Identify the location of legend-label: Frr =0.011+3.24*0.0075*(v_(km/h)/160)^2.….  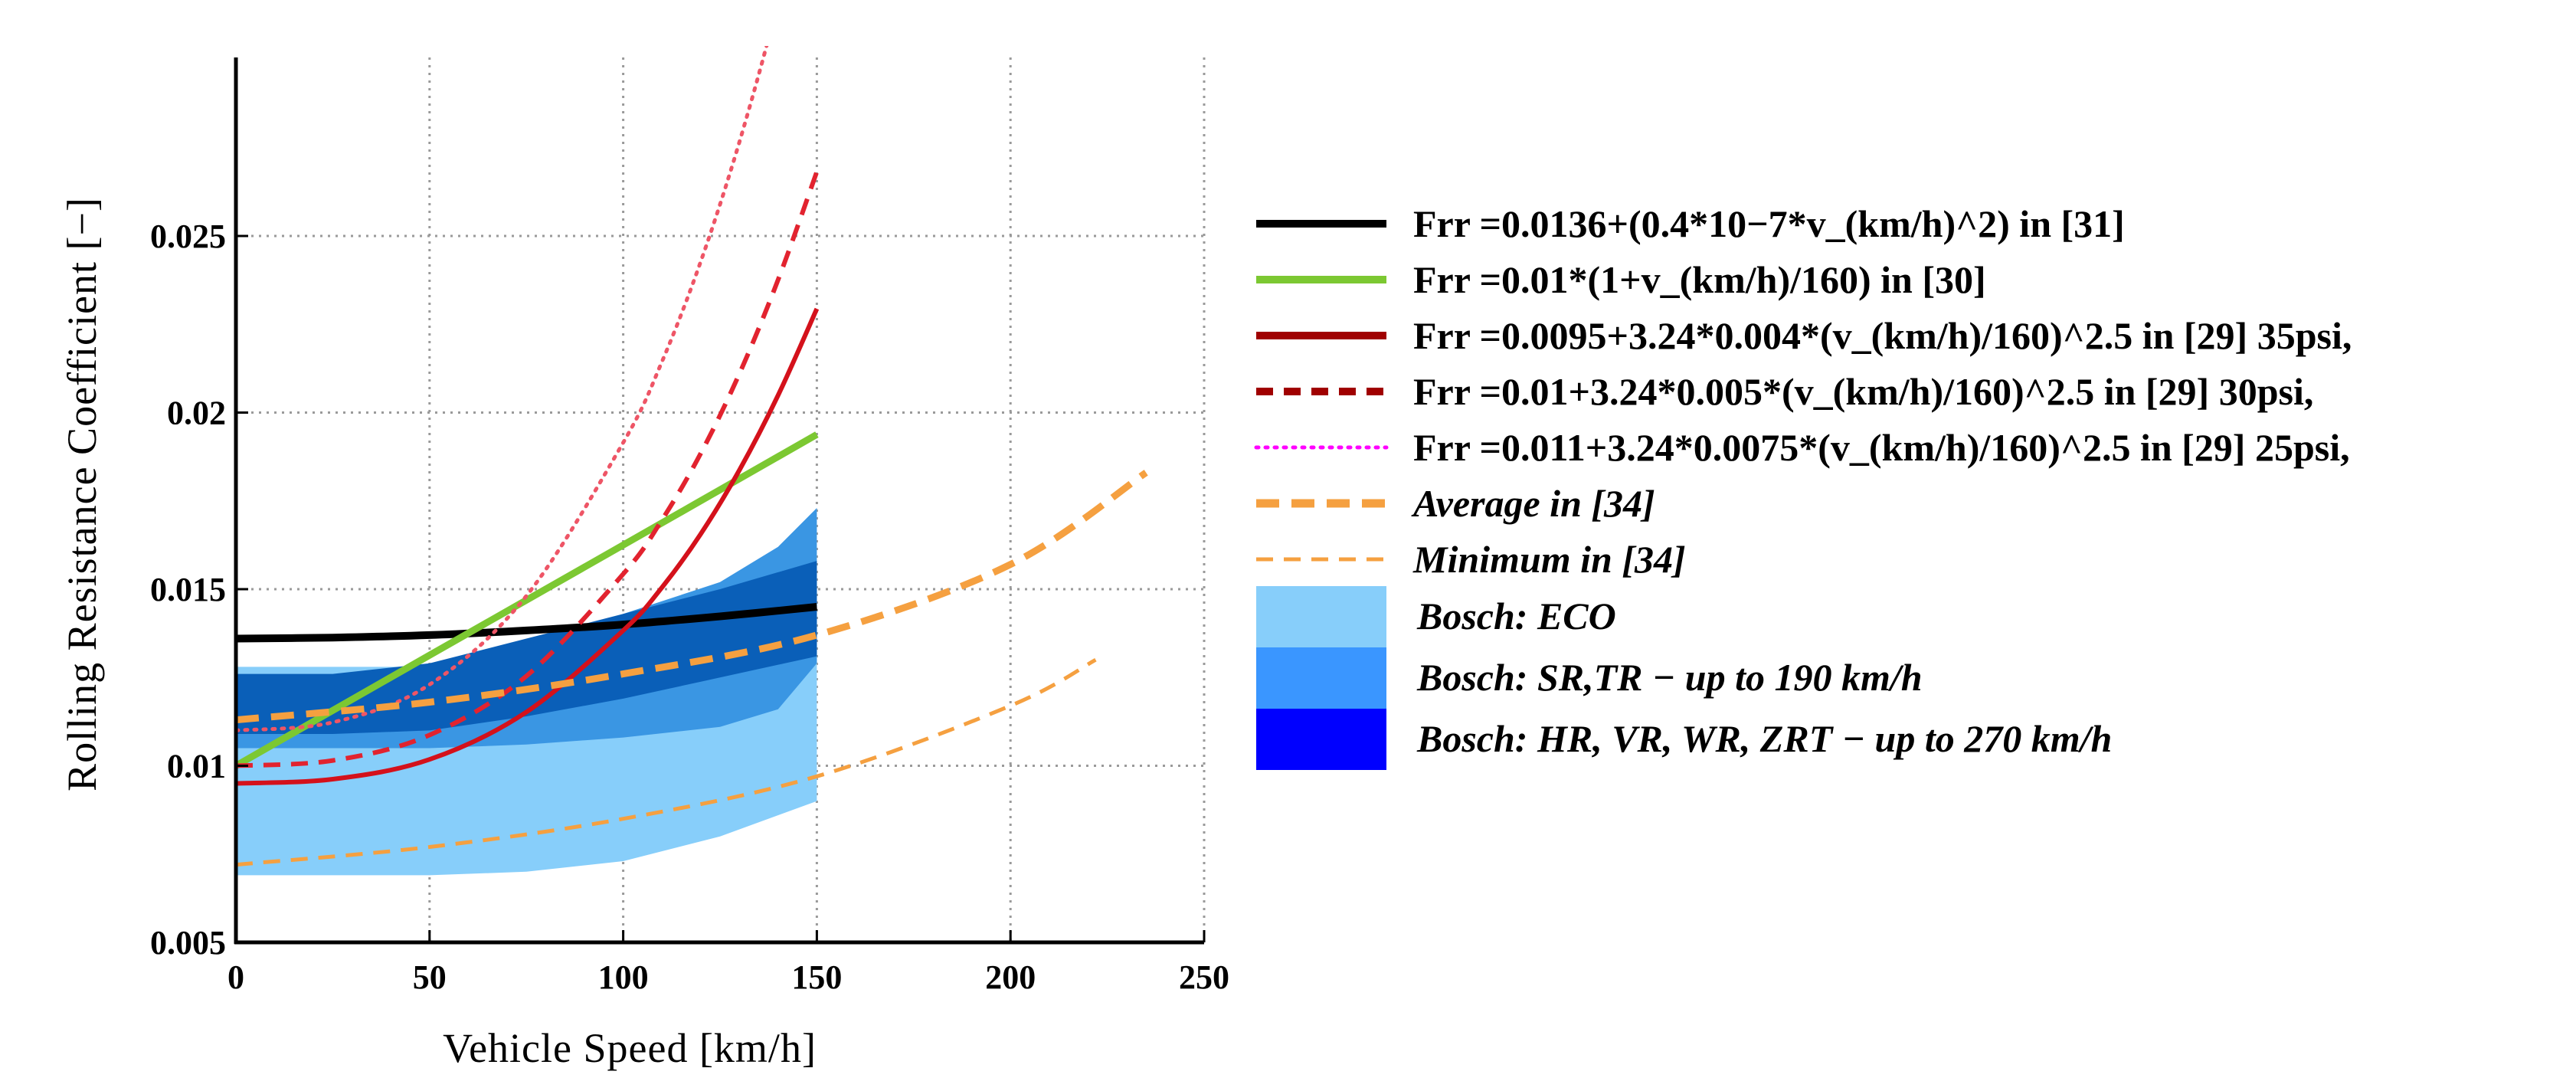
(1881, 447).